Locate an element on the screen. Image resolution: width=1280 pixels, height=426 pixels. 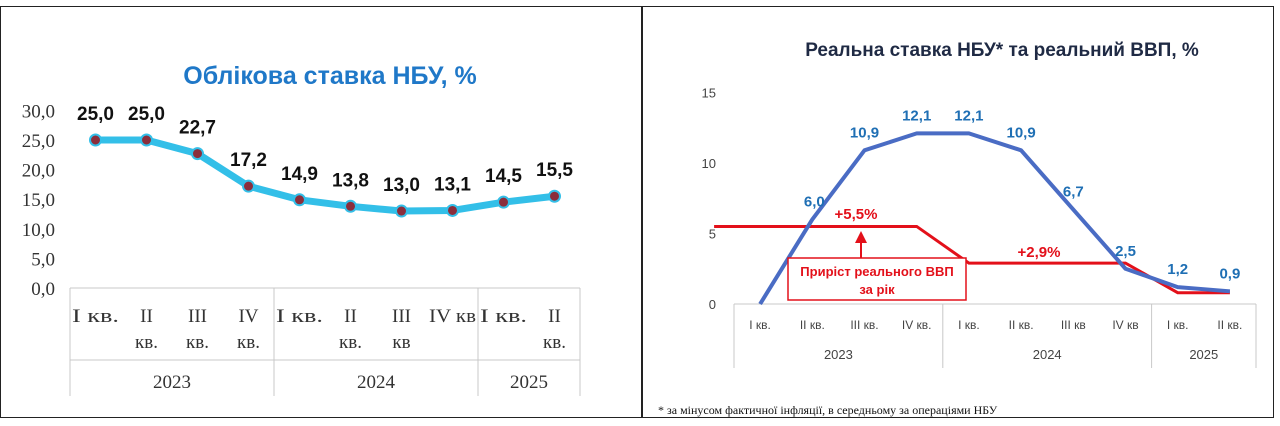
y-tick-label: 0 is located at coordinates (712, 304).